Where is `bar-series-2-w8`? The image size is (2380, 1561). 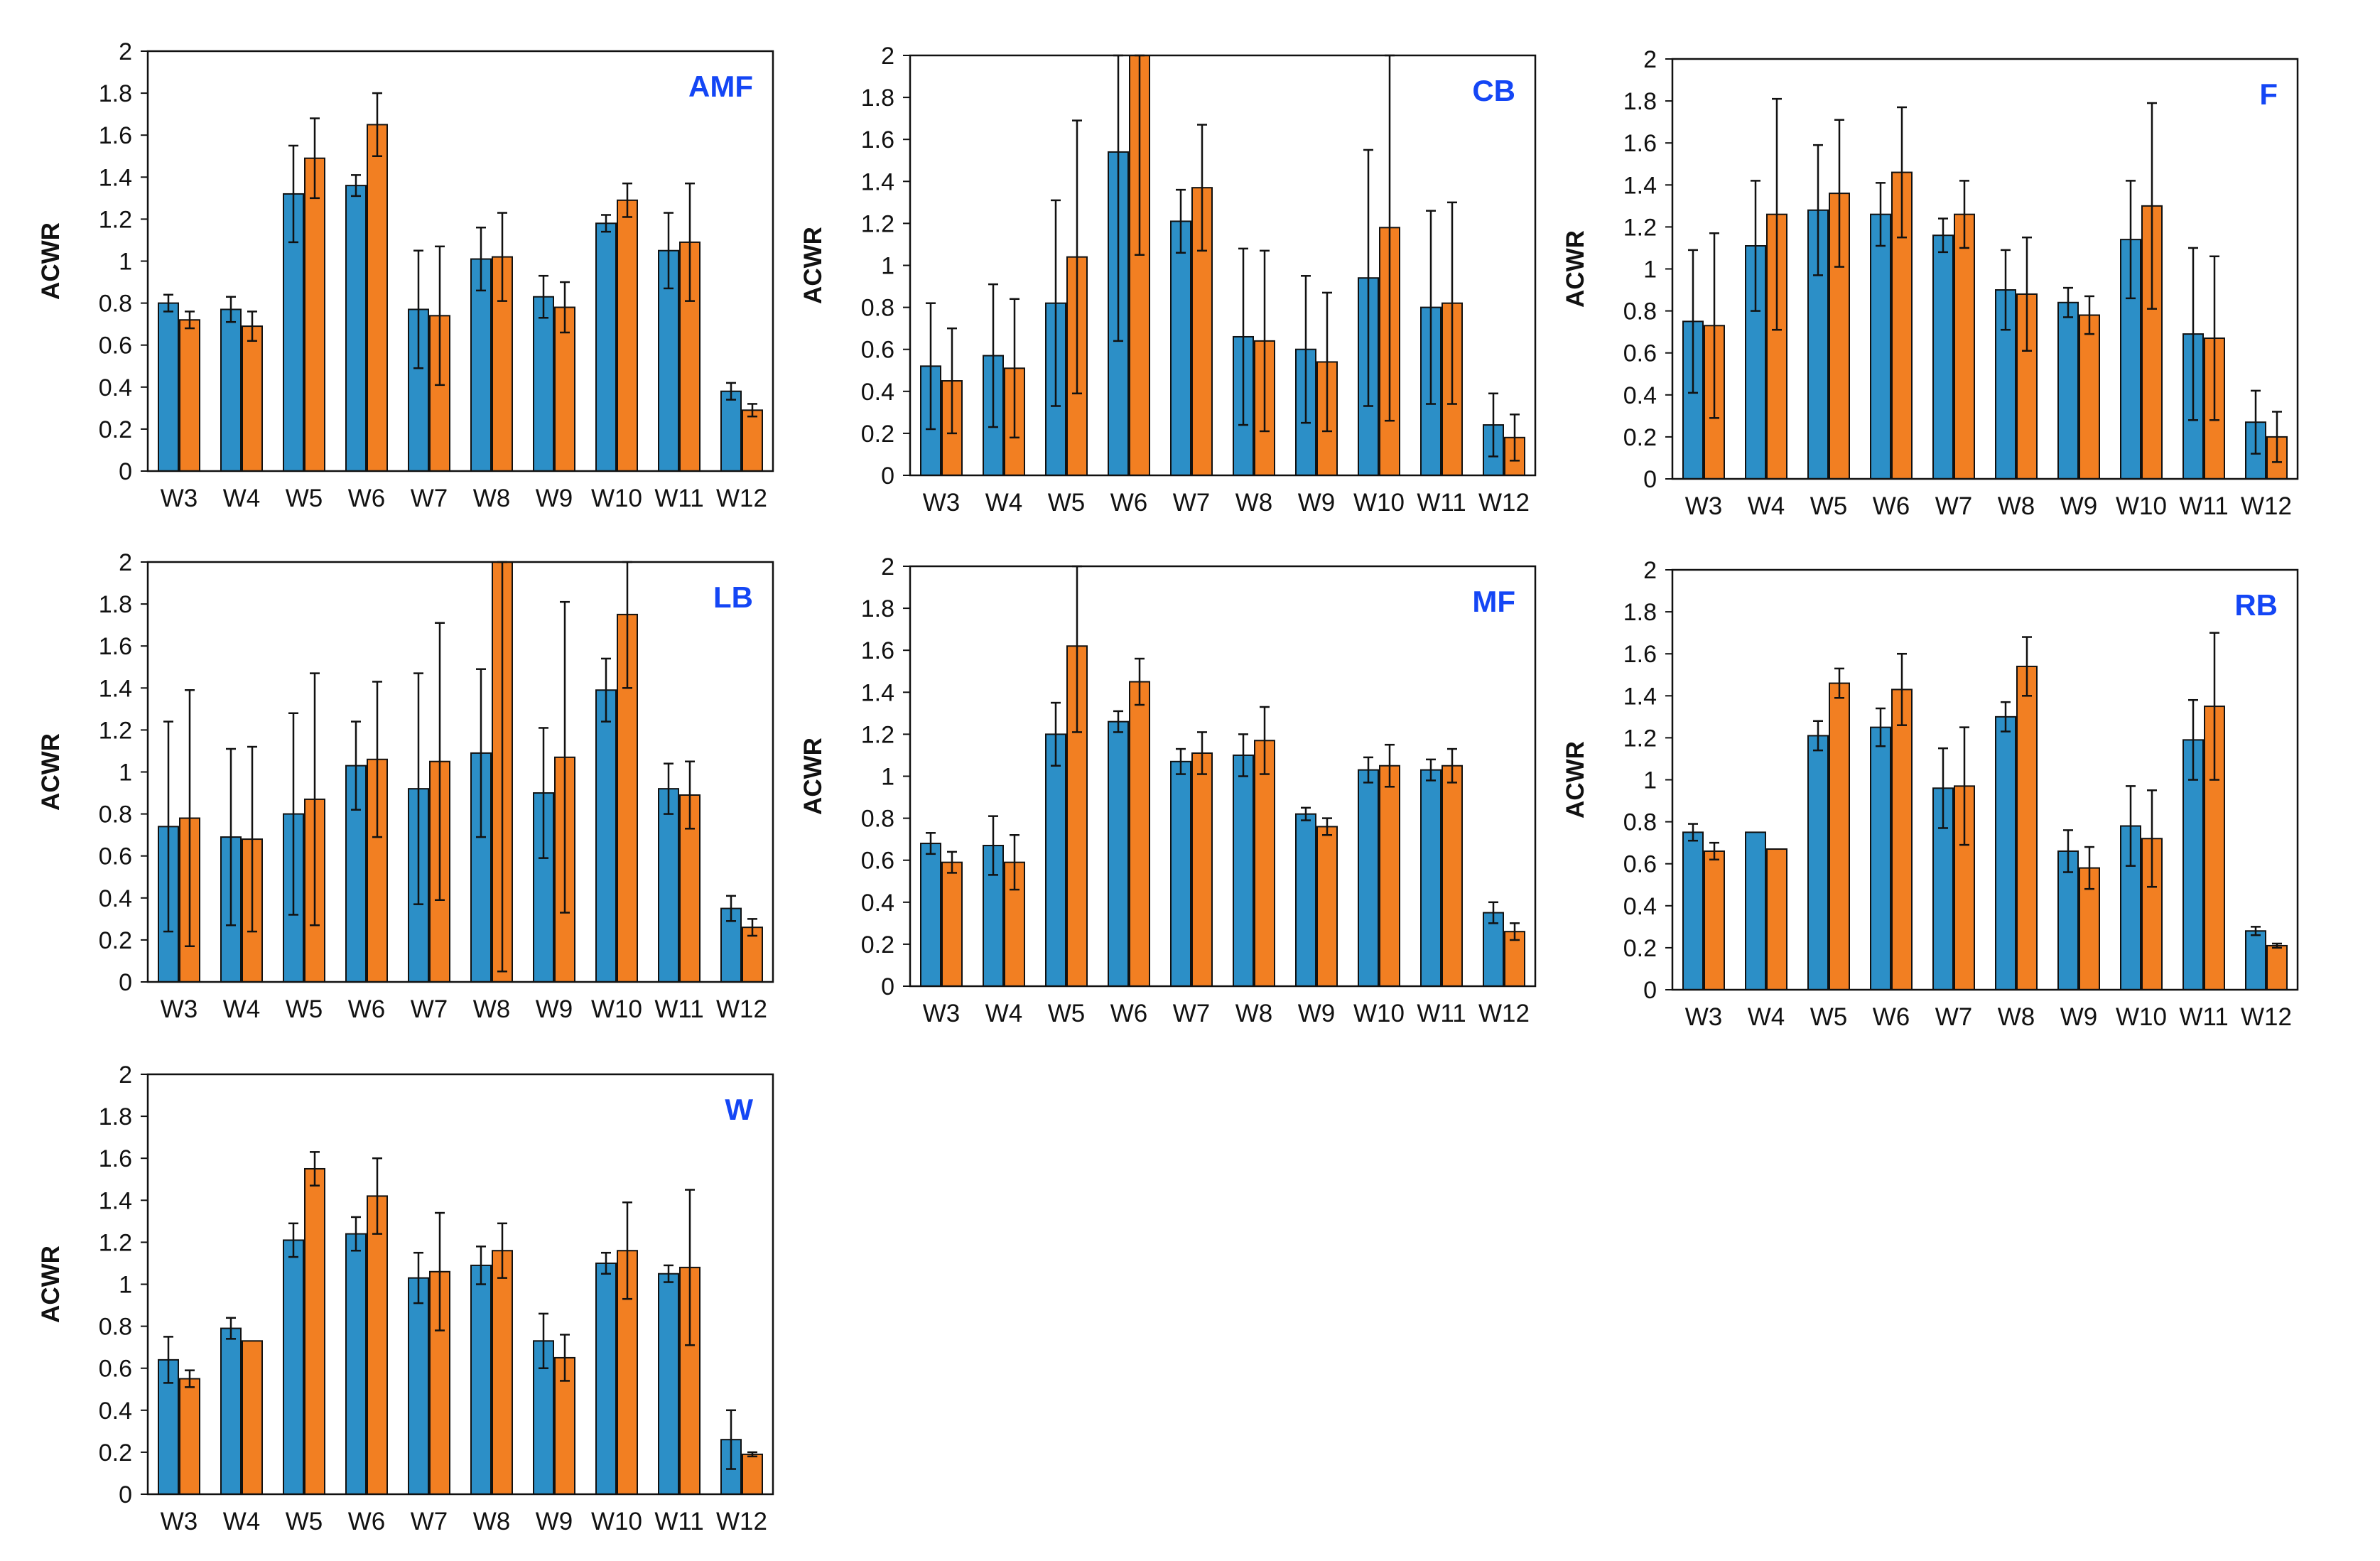 bar-series-2-w8 is located at coordinates (2027, 828).